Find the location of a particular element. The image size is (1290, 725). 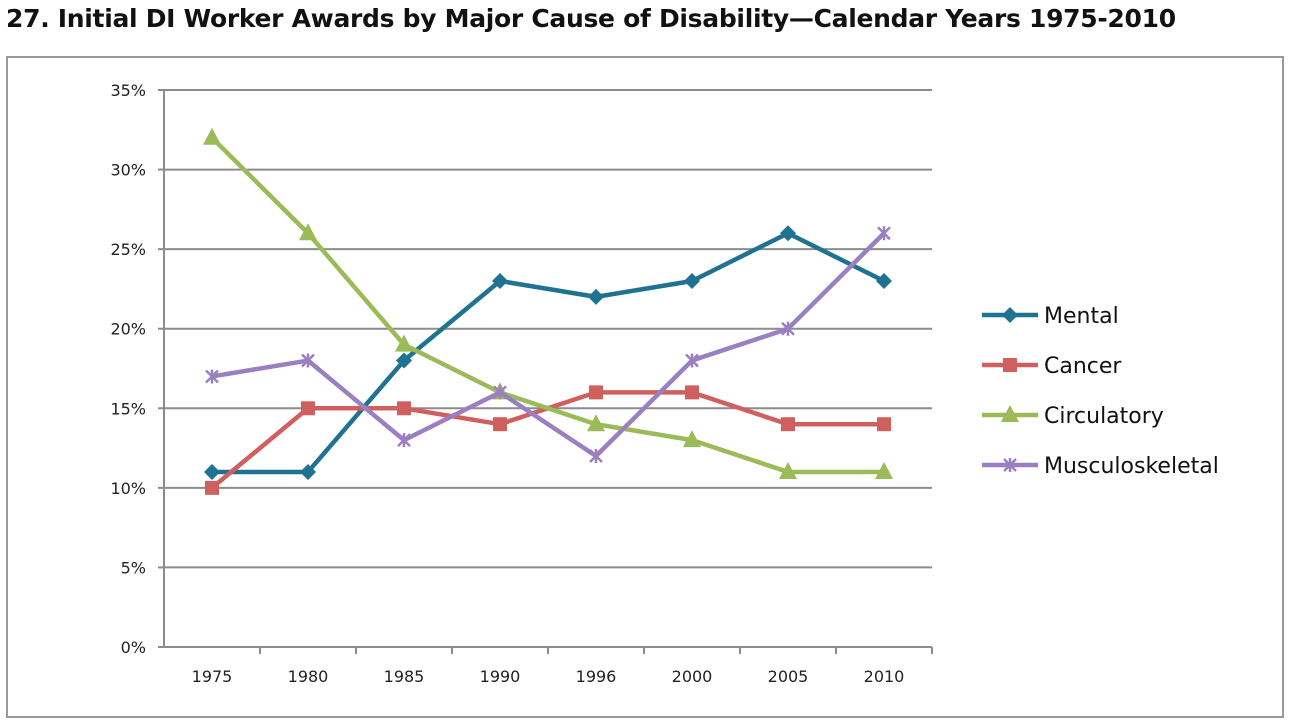

legend-label-cancer: Cancer is located at coordinates (1083, 366).